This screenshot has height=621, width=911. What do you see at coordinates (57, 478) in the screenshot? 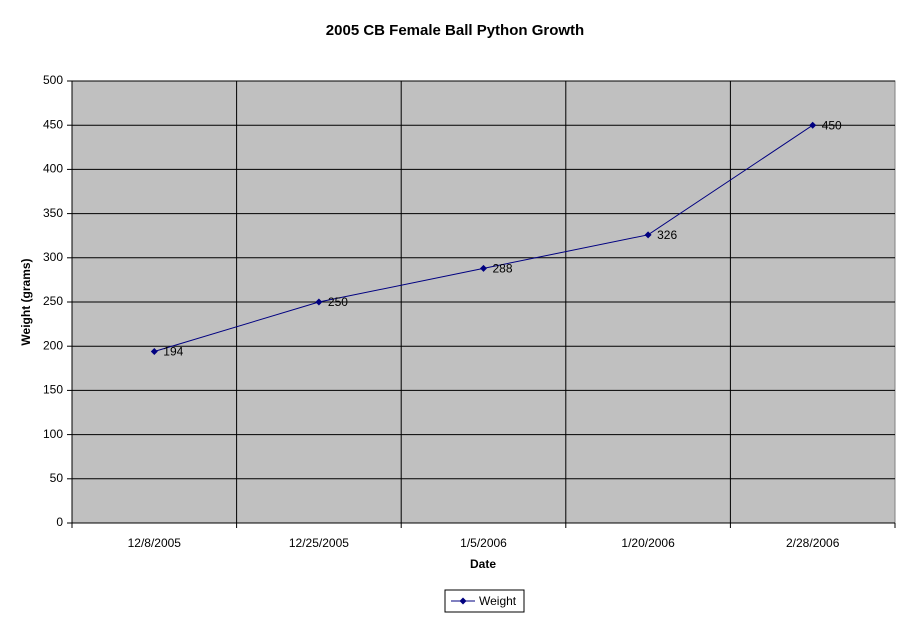
I see `y-tick-label: 50` at bounding box center [57, 478].